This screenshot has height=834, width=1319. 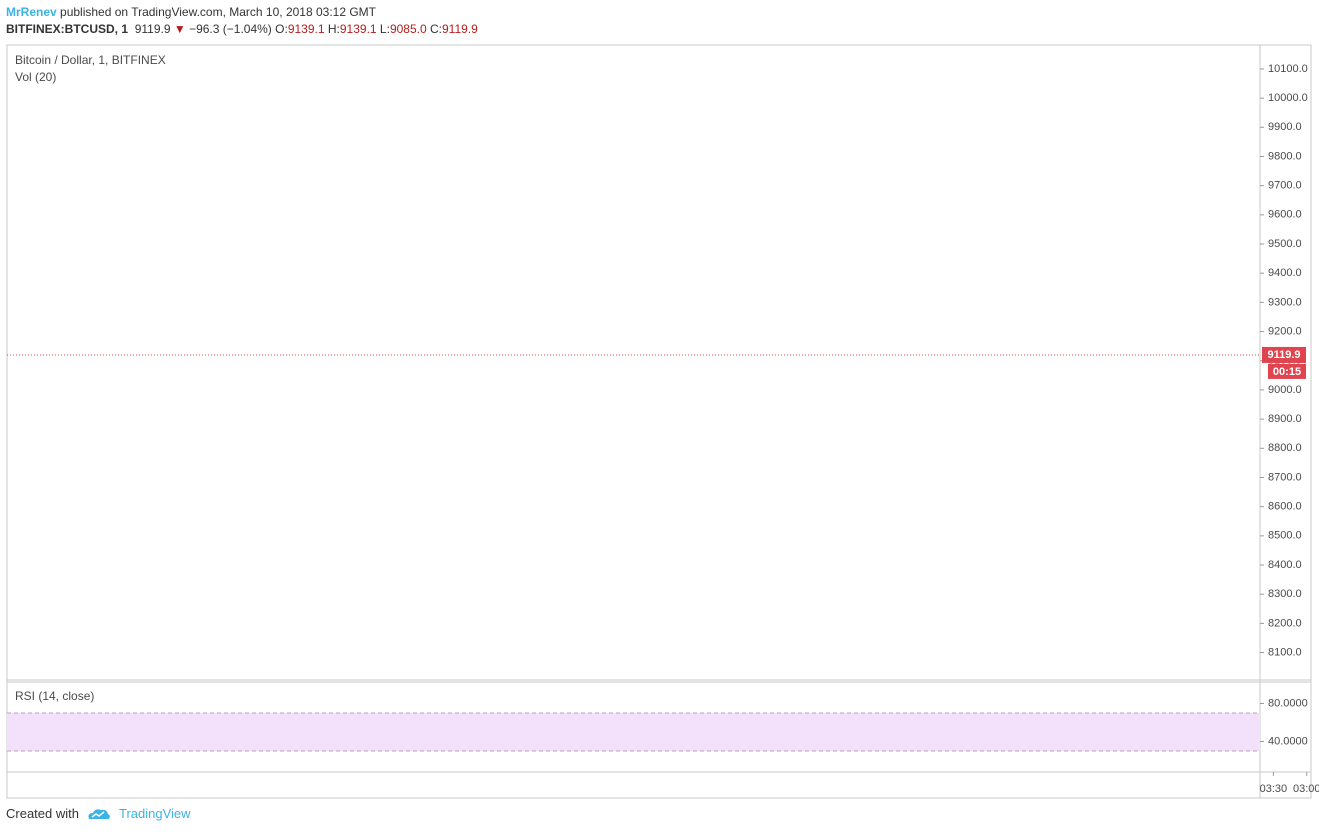 What do you see at coordinates (1285, 448) in the screenshot?
I see `y-tick-label: 8800.0` at bounding box center [1285, 448].